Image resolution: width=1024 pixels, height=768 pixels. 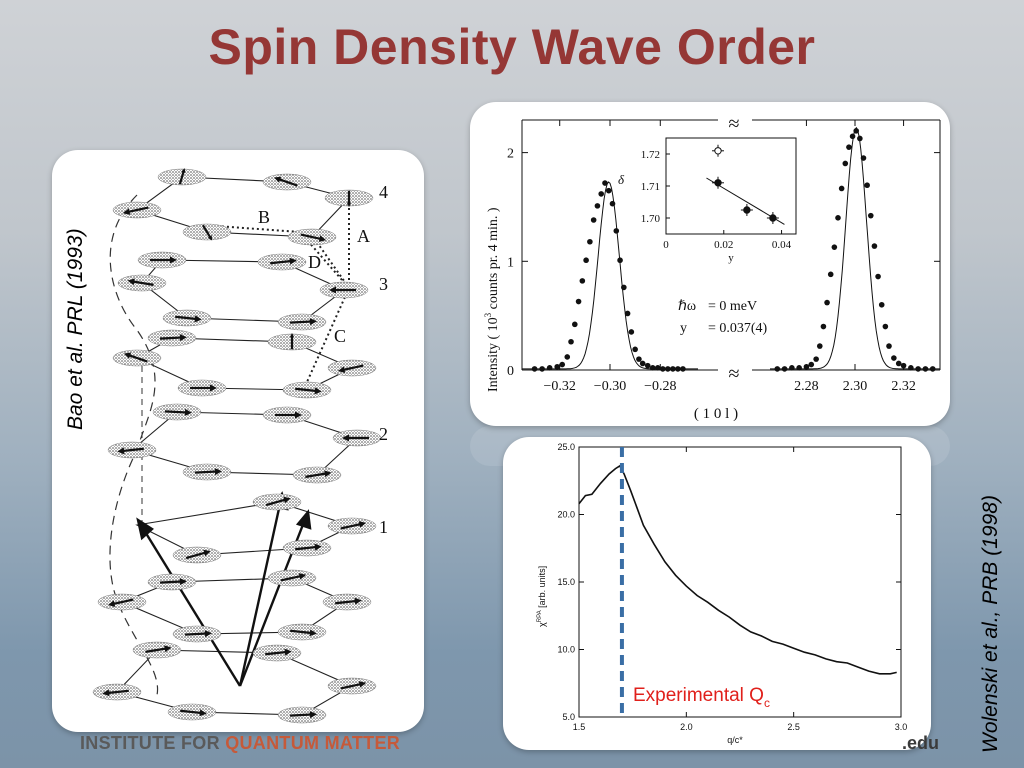 I want to click on experimental-q-label-sub: c, so click(x=767, y=703).